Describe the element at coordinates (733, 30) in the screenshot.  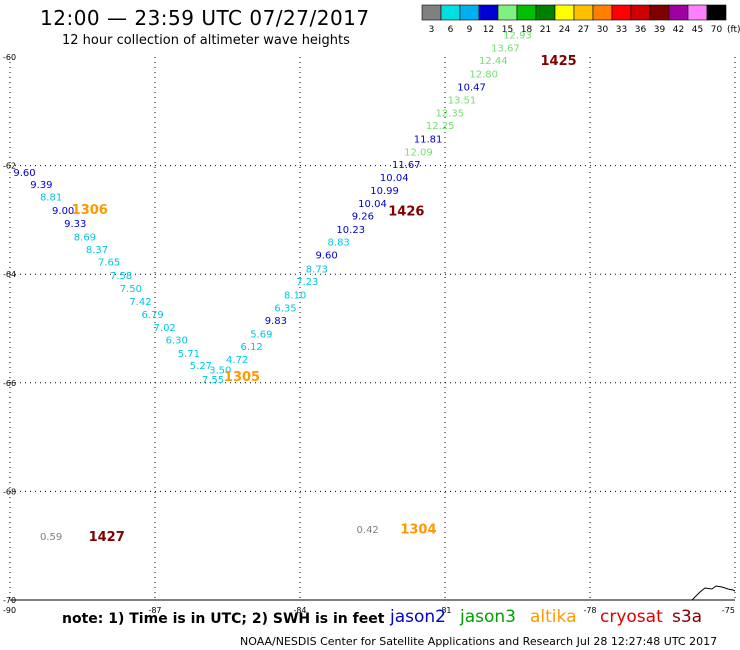
I see `color-scale-unit: (ft)` at that location.